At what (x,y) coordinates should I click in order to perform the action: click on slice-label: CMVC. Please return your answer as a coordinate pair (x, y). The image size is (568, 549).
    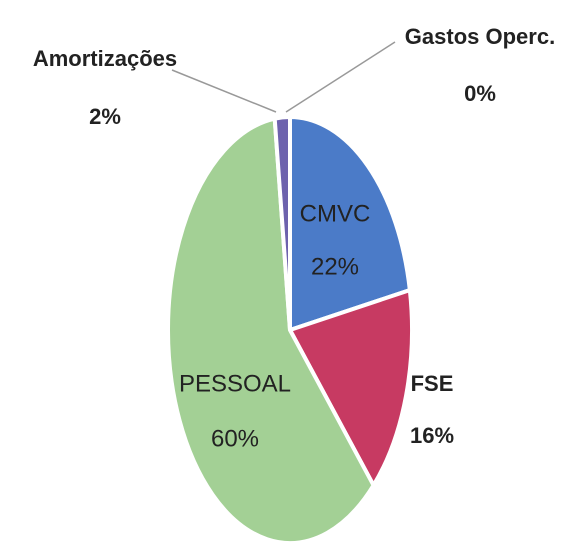
    Looking at the image, I should click on (335, 213).